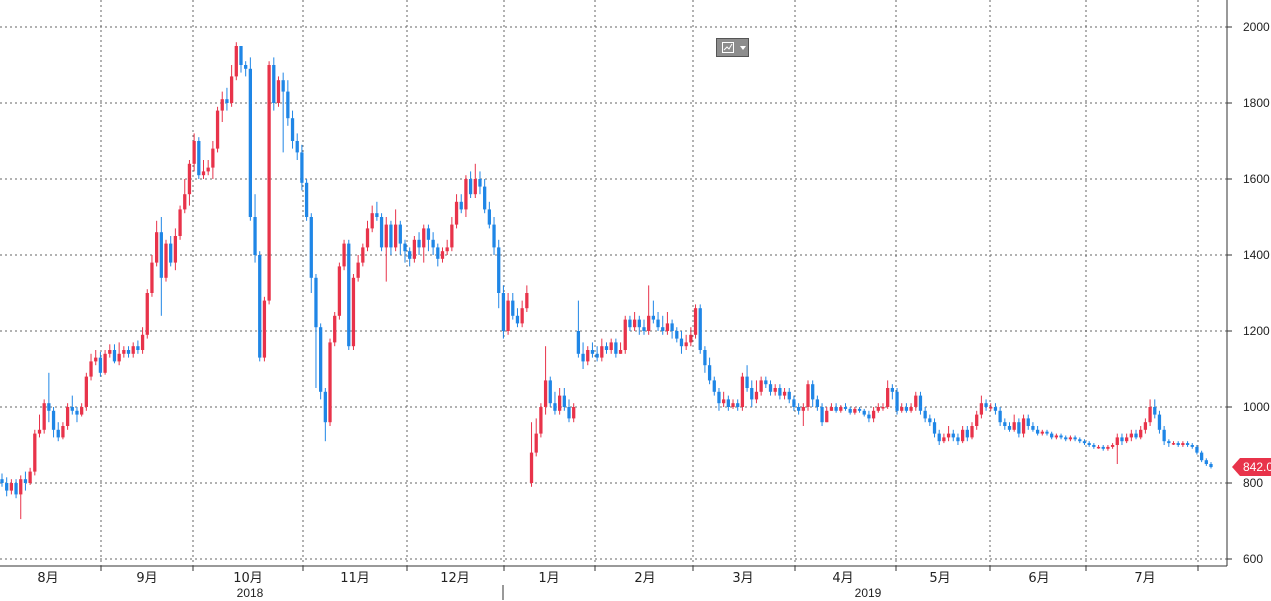  I want to click on month-label: 9月, so click(146, 578).